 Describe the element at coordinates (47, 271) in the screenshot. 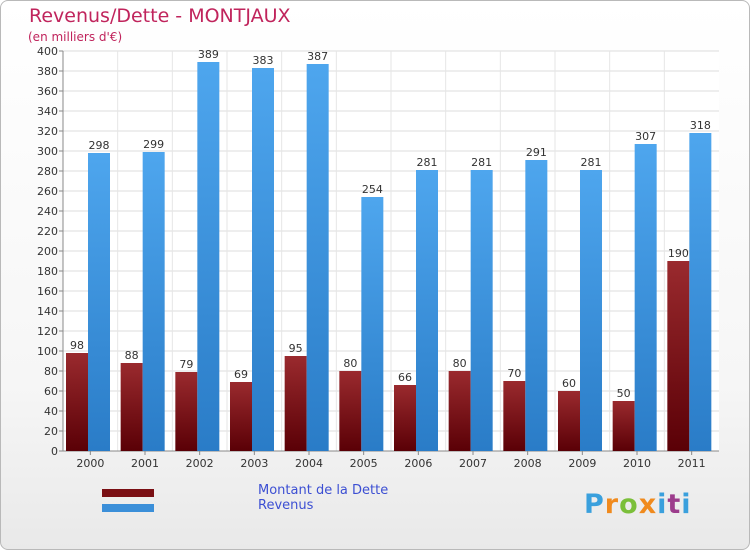

I see `y-tick-label: 180` at that location.